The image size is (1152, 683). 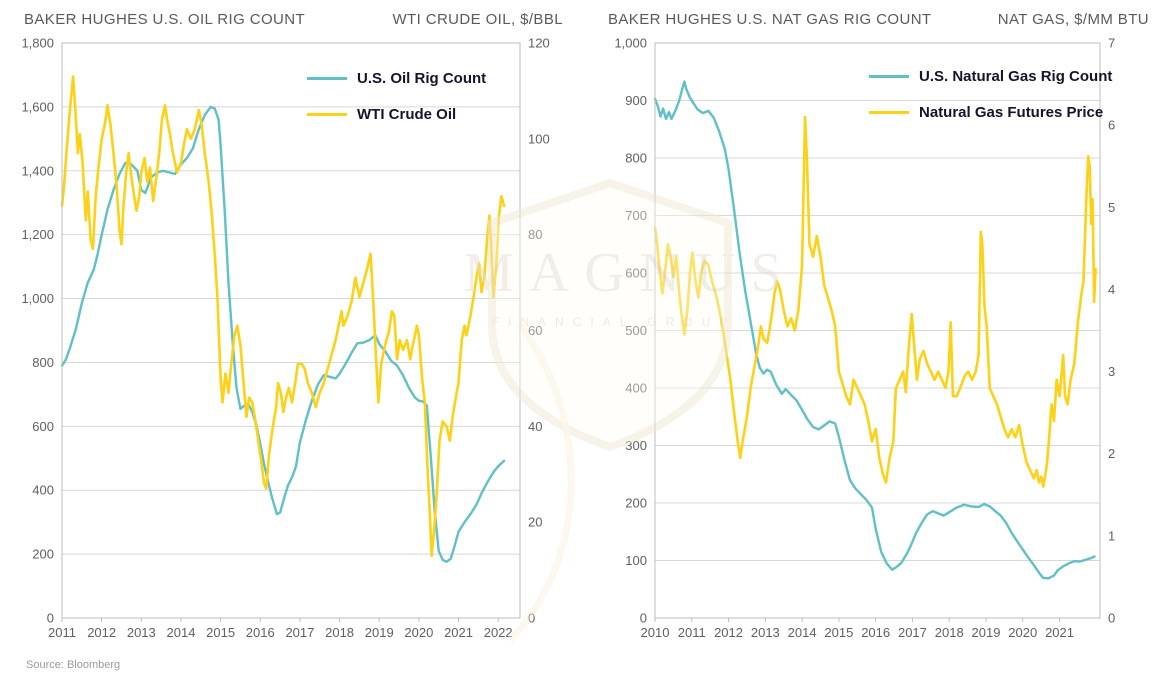 What do you see at coordinates (37, 170) in the screenshot?
I see `y-tick-label: 1,400` at bounding box center [37, 170].